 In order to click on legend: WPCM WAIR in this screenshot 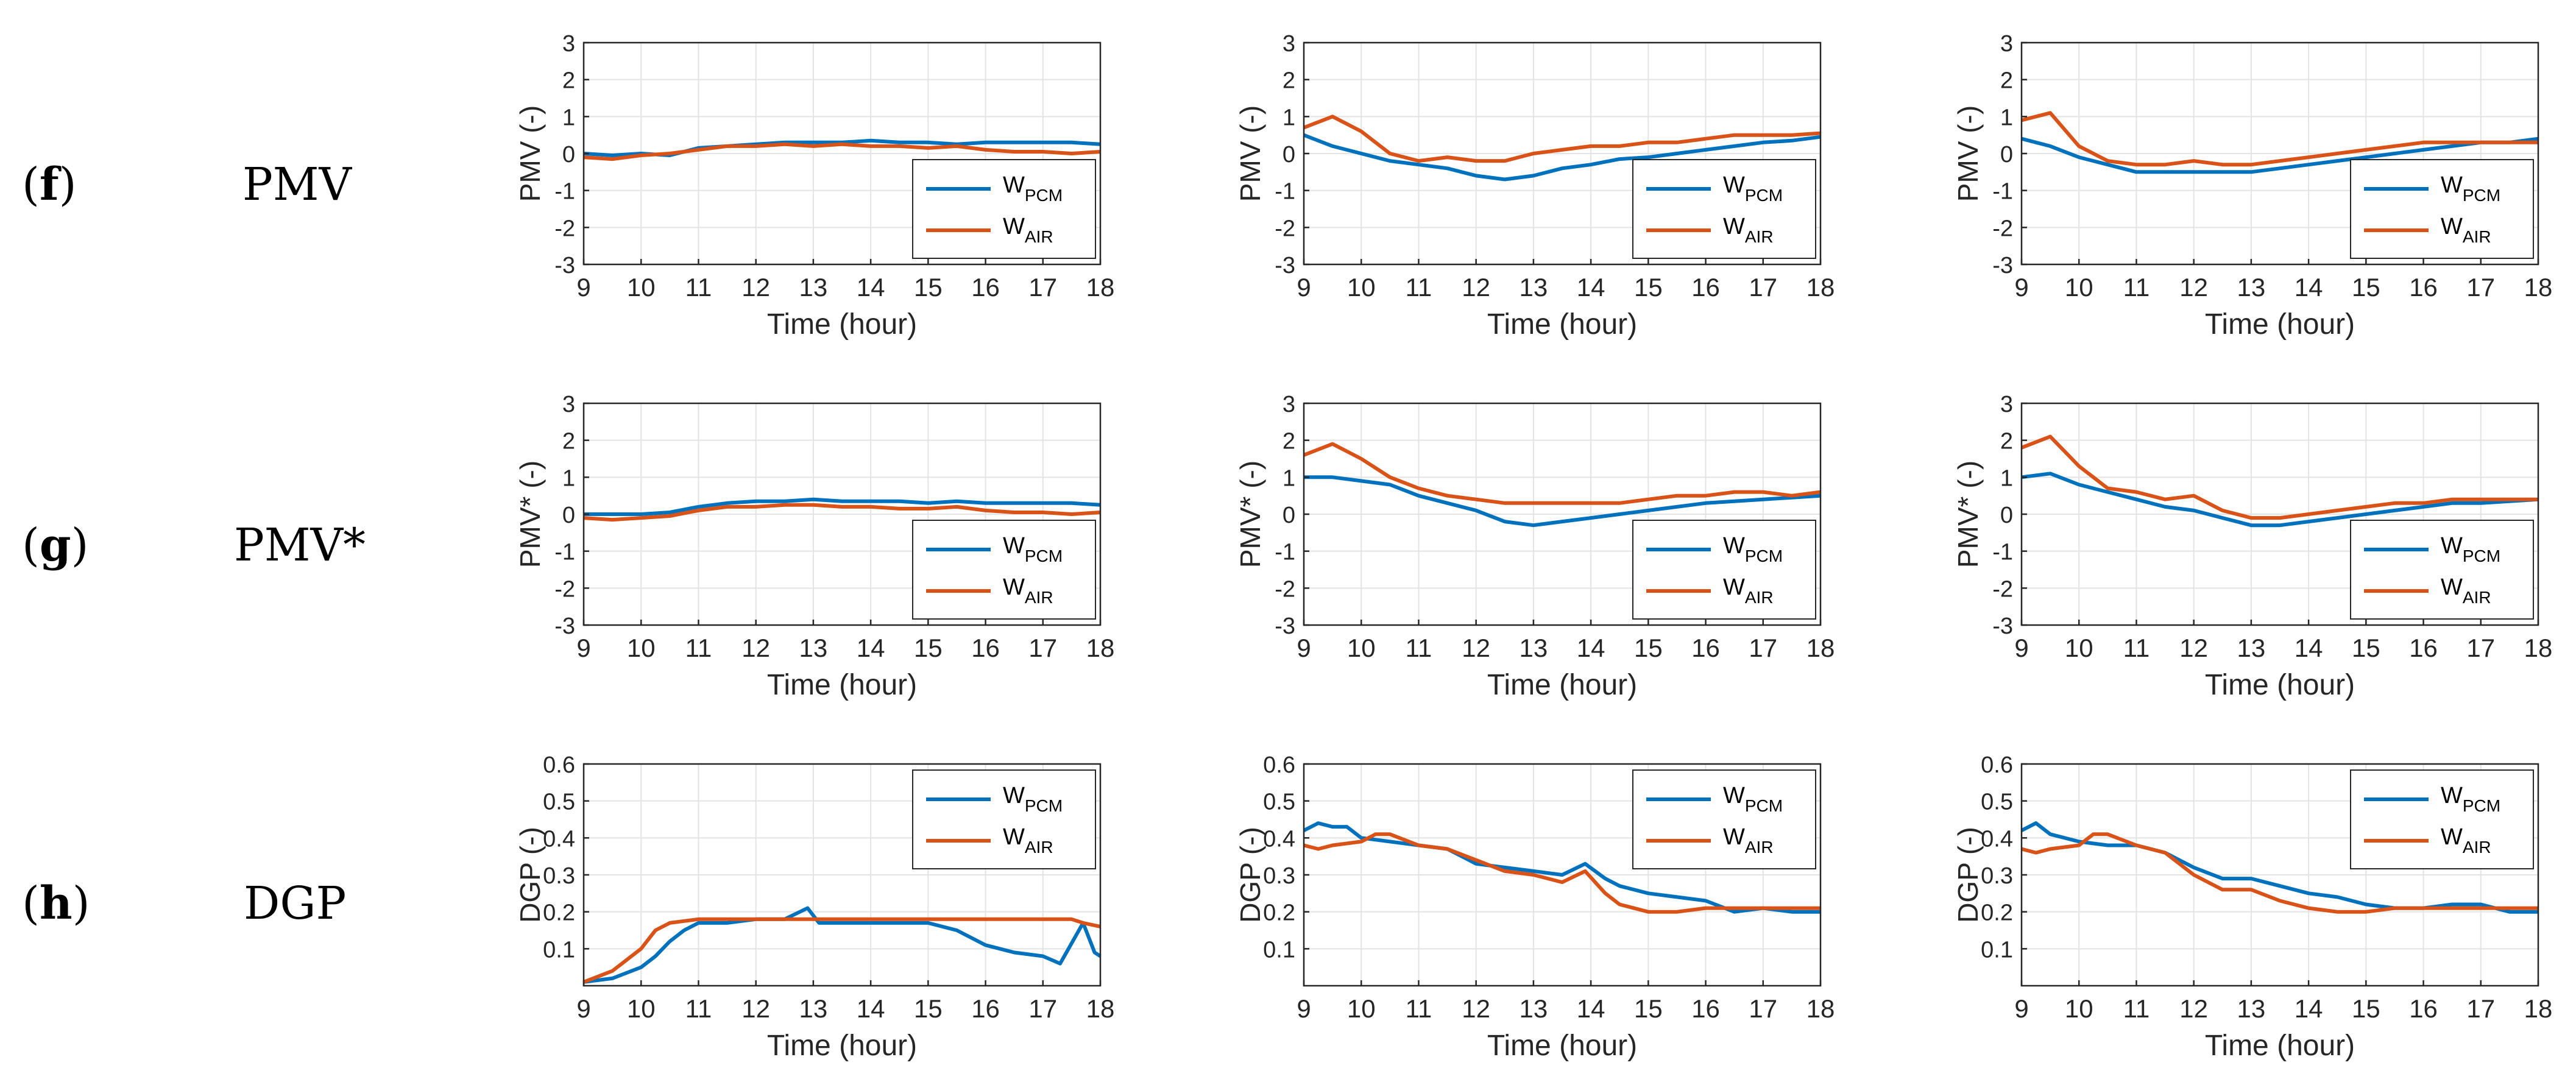, I will do `click(1724, 209)`.